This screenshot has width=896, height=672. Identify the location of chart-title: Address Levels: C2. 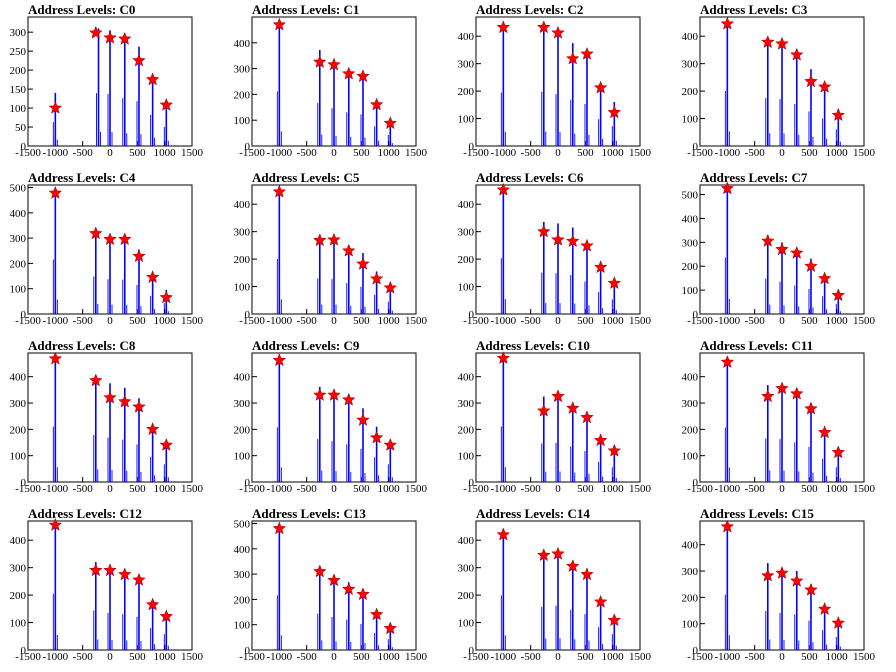
(529, 9).